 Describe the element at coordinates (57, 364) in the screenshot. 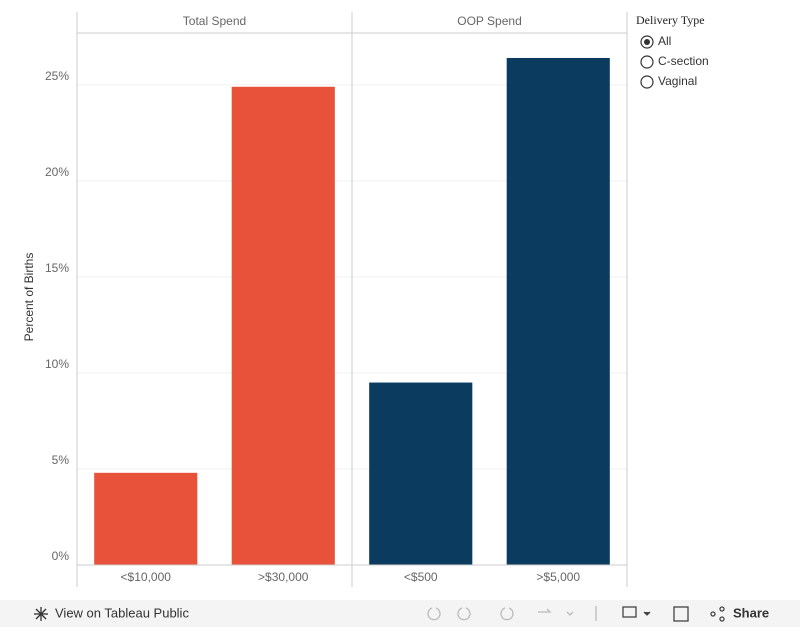

I see `y-tick-label: 10%` at that location.